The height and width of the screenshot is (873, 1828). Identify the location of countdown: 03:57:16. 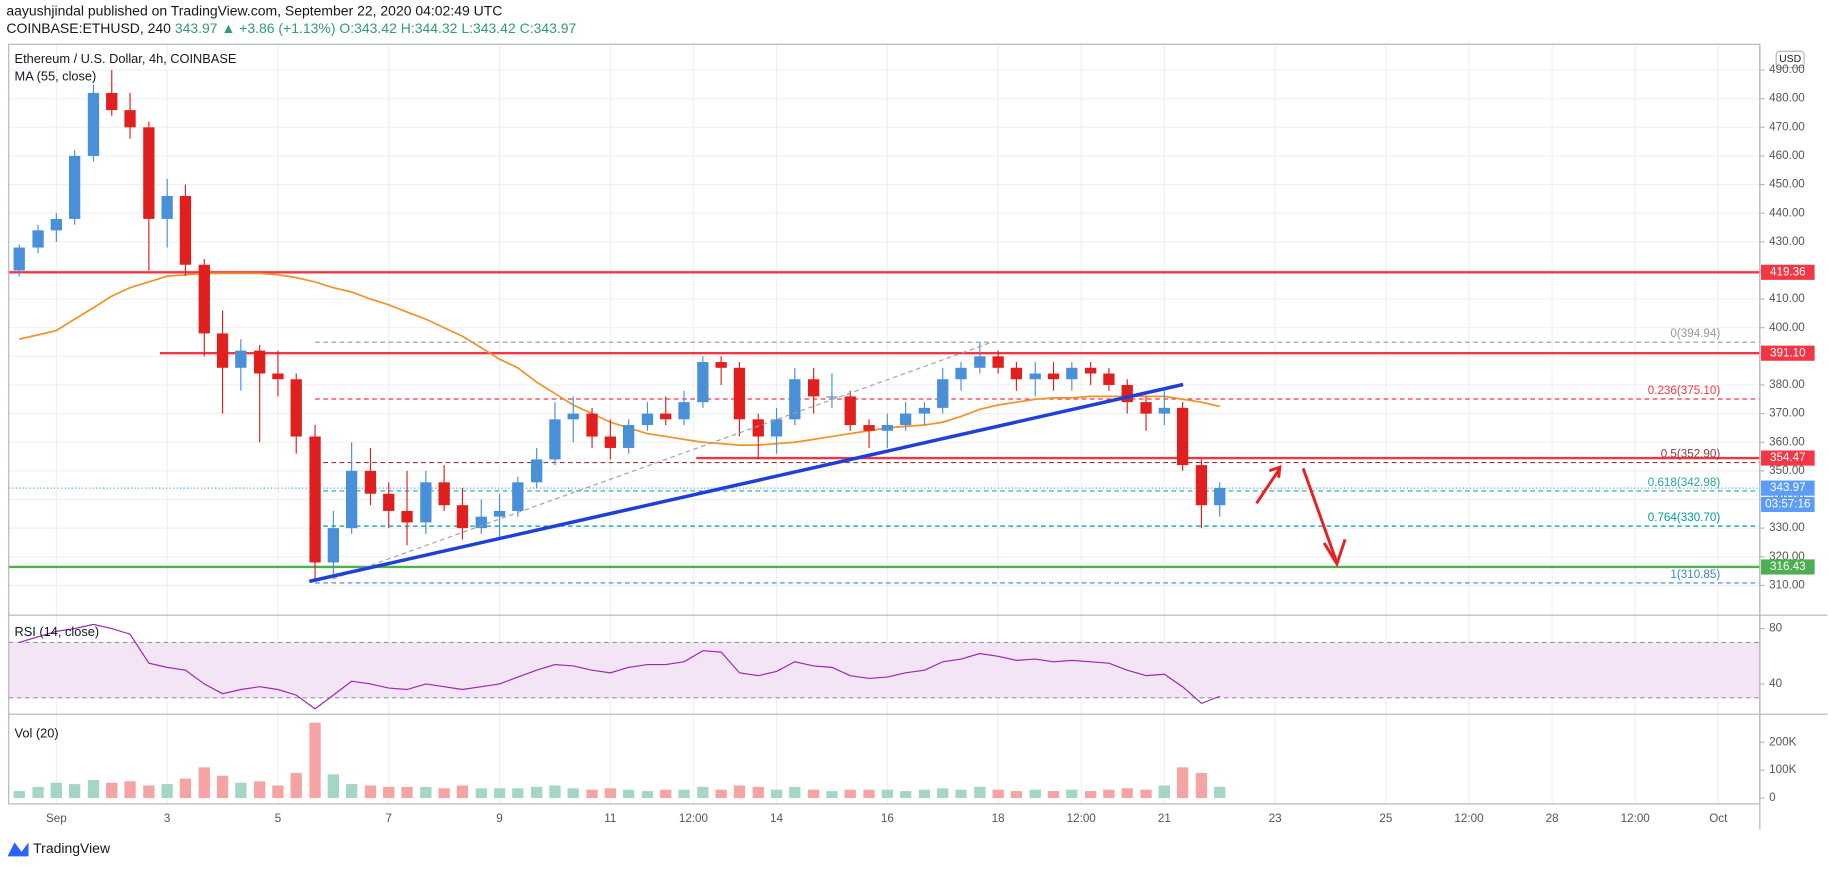
(1787, 504).